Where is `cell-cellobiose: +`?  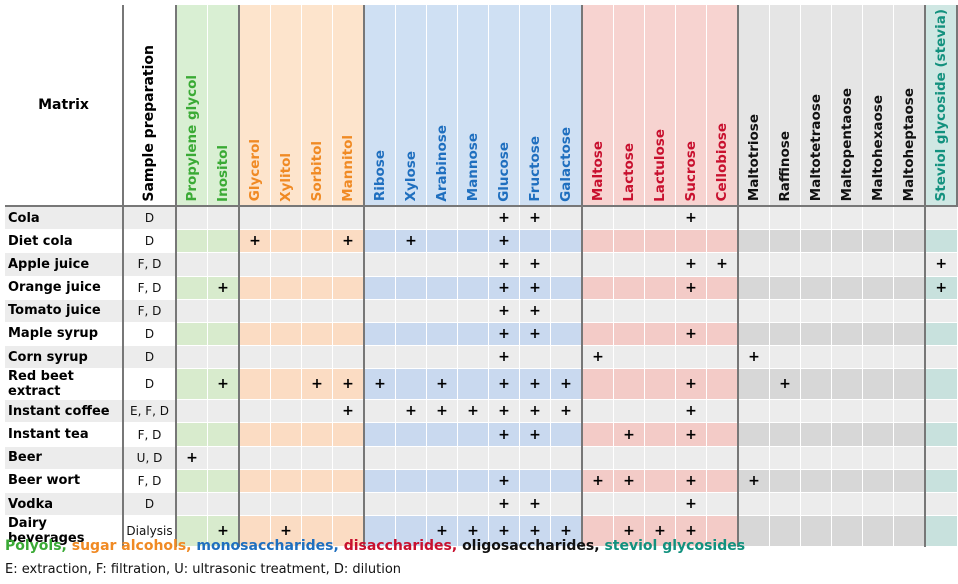 cell-cellobiose: + is located at coordinates (722, 264).